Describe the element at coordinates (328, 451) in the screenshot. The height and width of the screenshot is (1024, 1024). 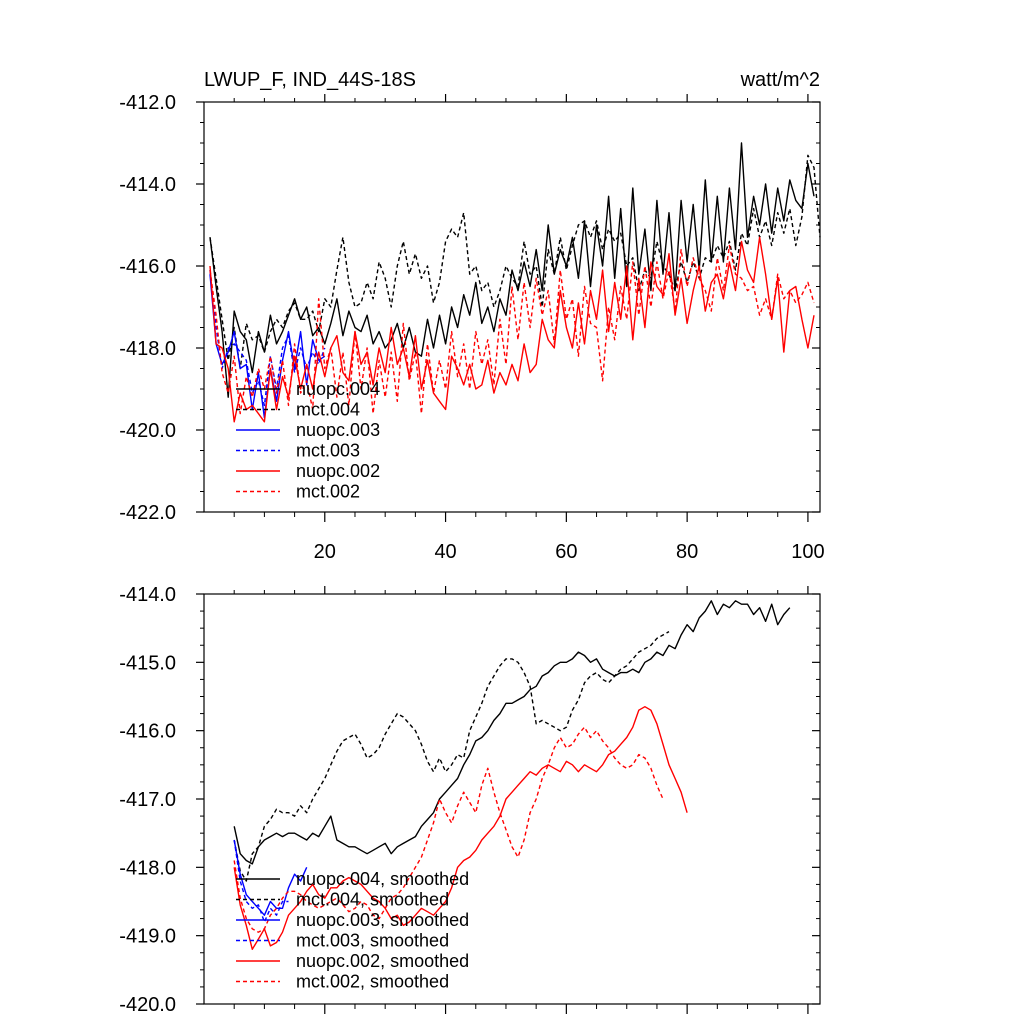
I see `legend-label: mct.003` at that location.